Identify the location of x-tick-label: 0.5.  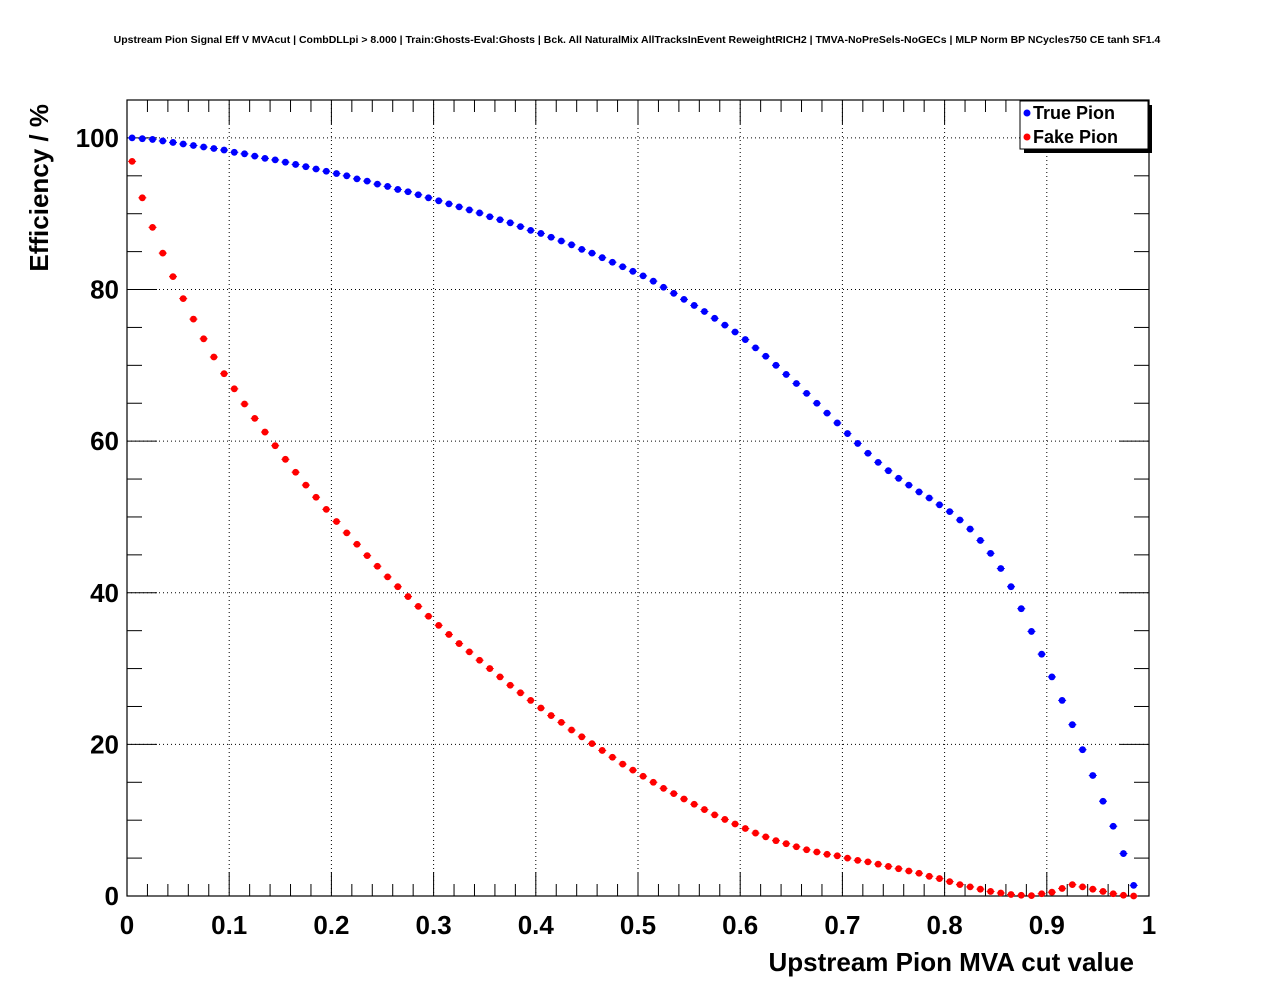
(638, 925).